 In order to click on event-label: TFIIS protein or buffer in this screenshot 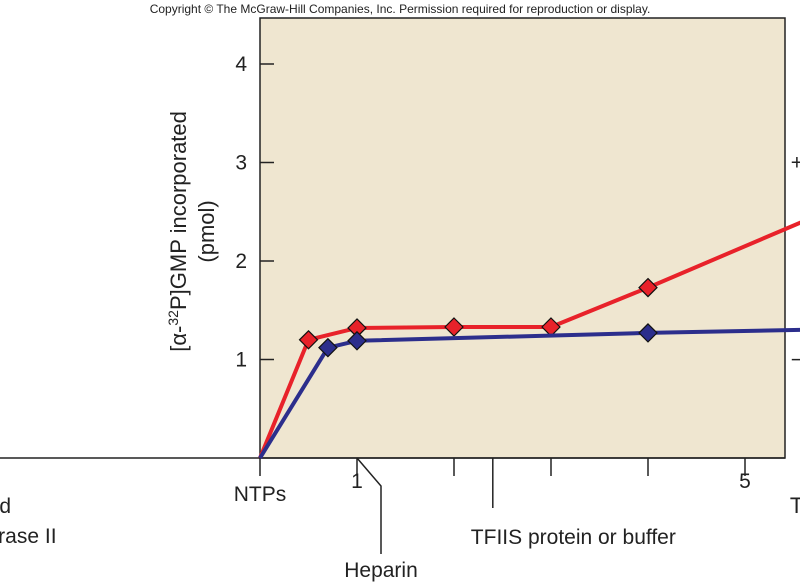, I will do `click(573, 537)`.